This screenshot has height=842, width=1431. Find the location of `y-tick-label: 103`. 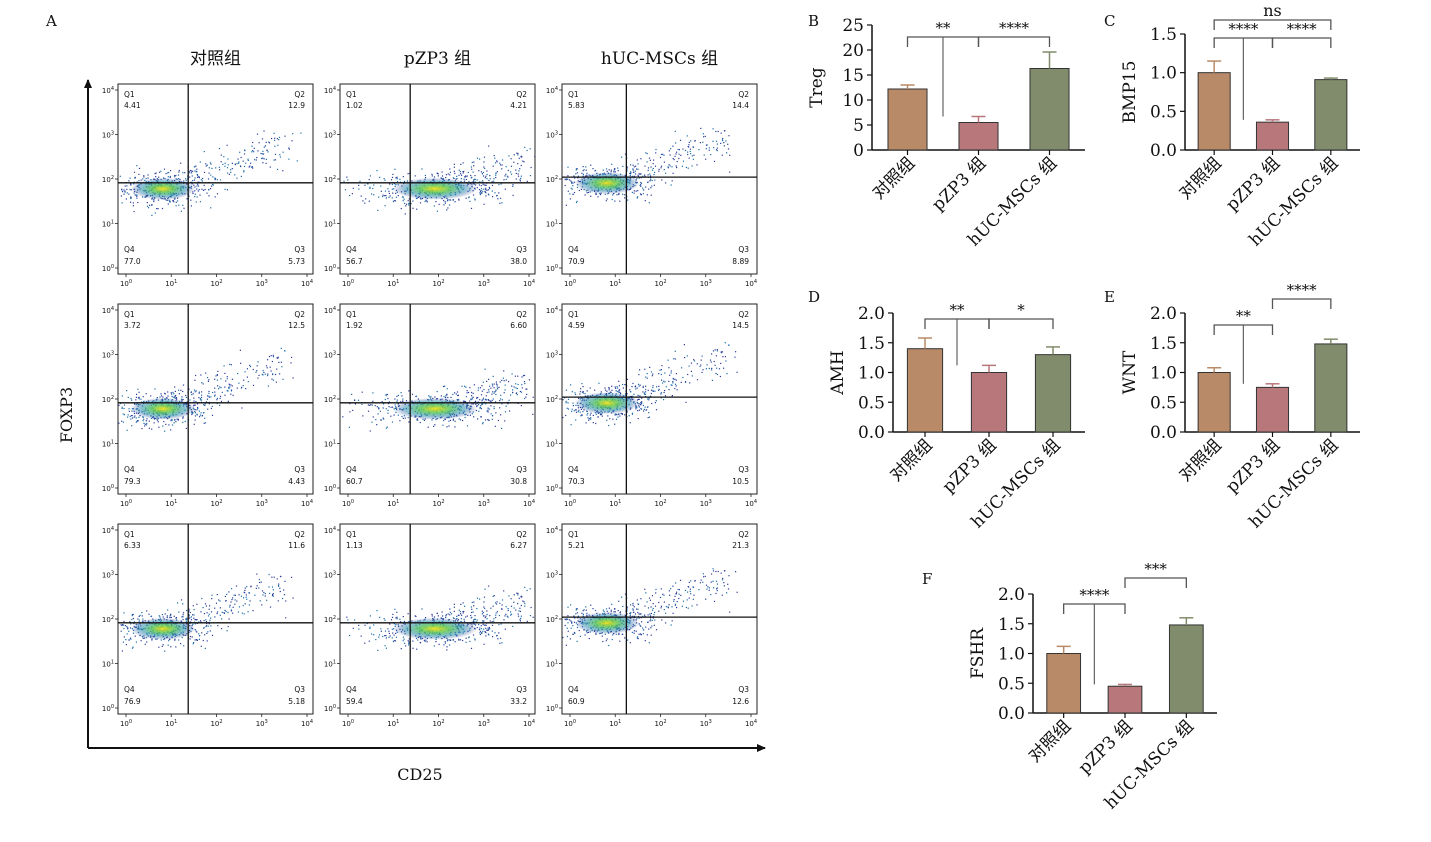

y-tick-label: 103 is located at coordinates (330, 355).